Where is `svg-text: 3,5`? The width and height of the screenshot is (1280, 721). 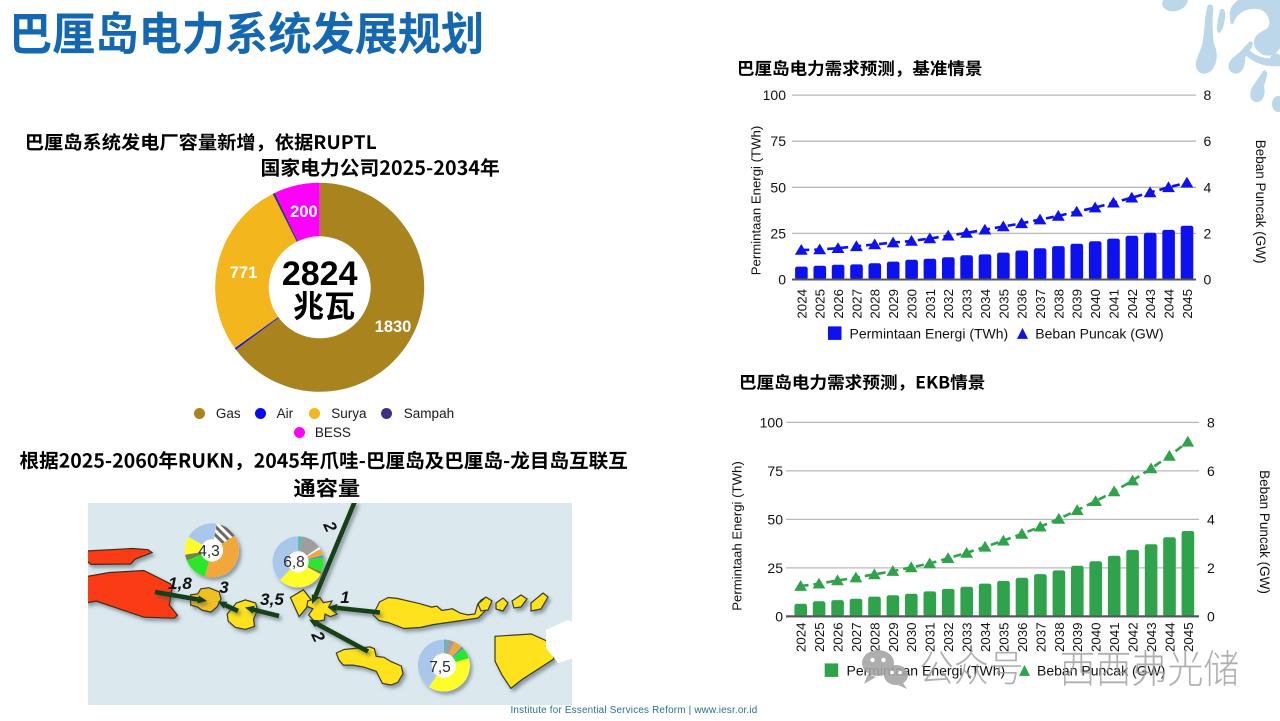
svg-text: 3,5 is located at coordinates (272, 599).